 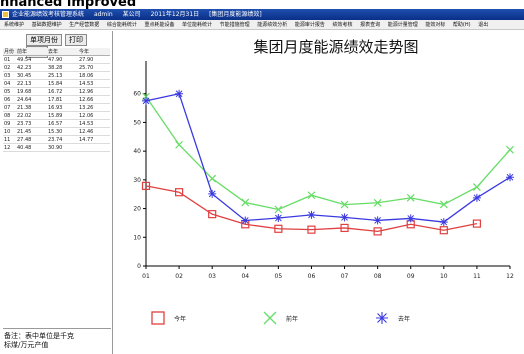 What do you see at coordinates (7, 60) in the screenshot?
I see `grid-cell: 01` at bounding box center [7, 60].